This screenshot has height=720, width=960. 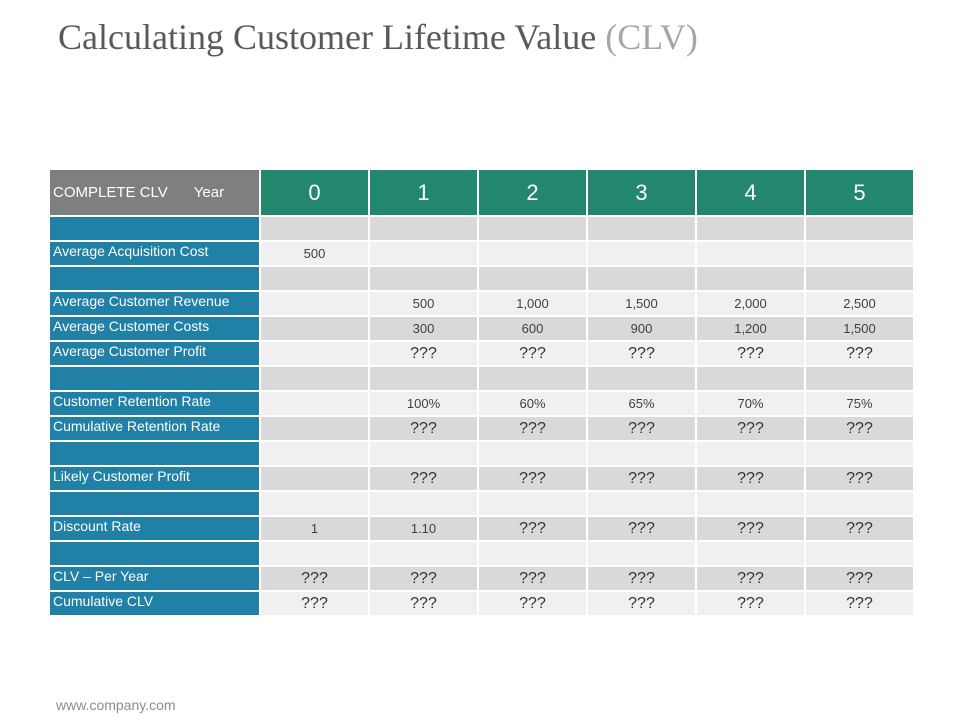 What do you see at coordinates (859, 403) in the screenshot?
I see `table-cell: 75%` at bounding box center [859, 403].